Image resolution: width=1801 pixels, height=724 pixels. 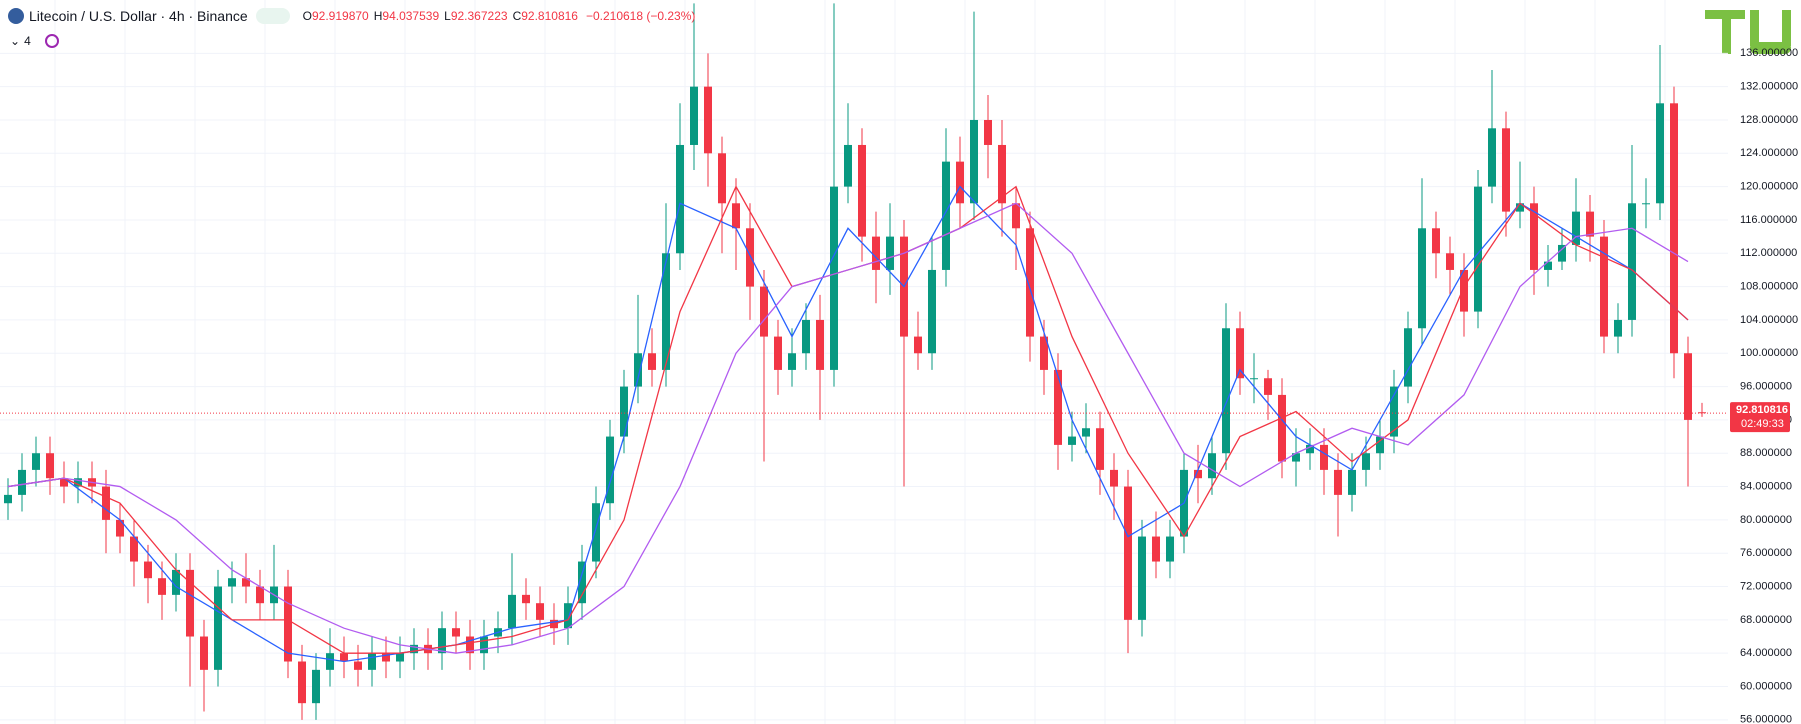 What do you see at coordinates (1766, 520) in the screenshot?
I see `y-tick-label: 80.000000` at bounding box center [1766, 520].